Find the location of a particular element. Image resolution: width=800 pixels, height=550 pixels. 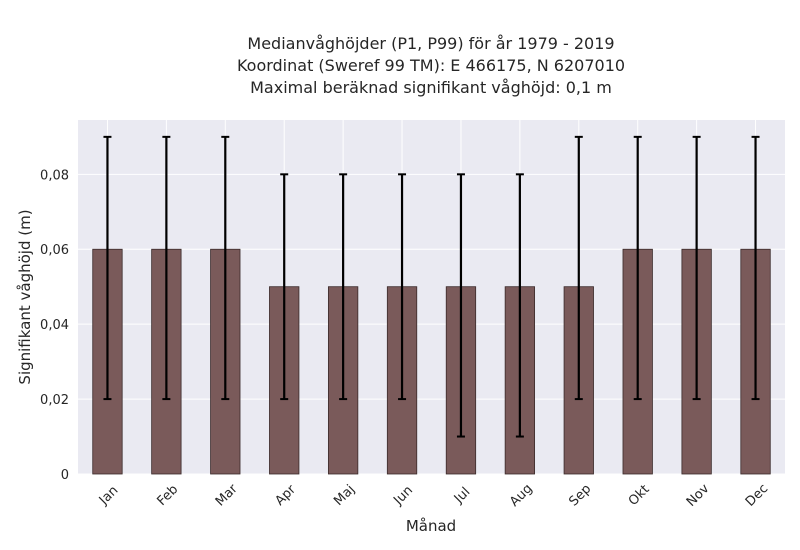

x-tick-label: Jul is located at coordinates (462, 496).